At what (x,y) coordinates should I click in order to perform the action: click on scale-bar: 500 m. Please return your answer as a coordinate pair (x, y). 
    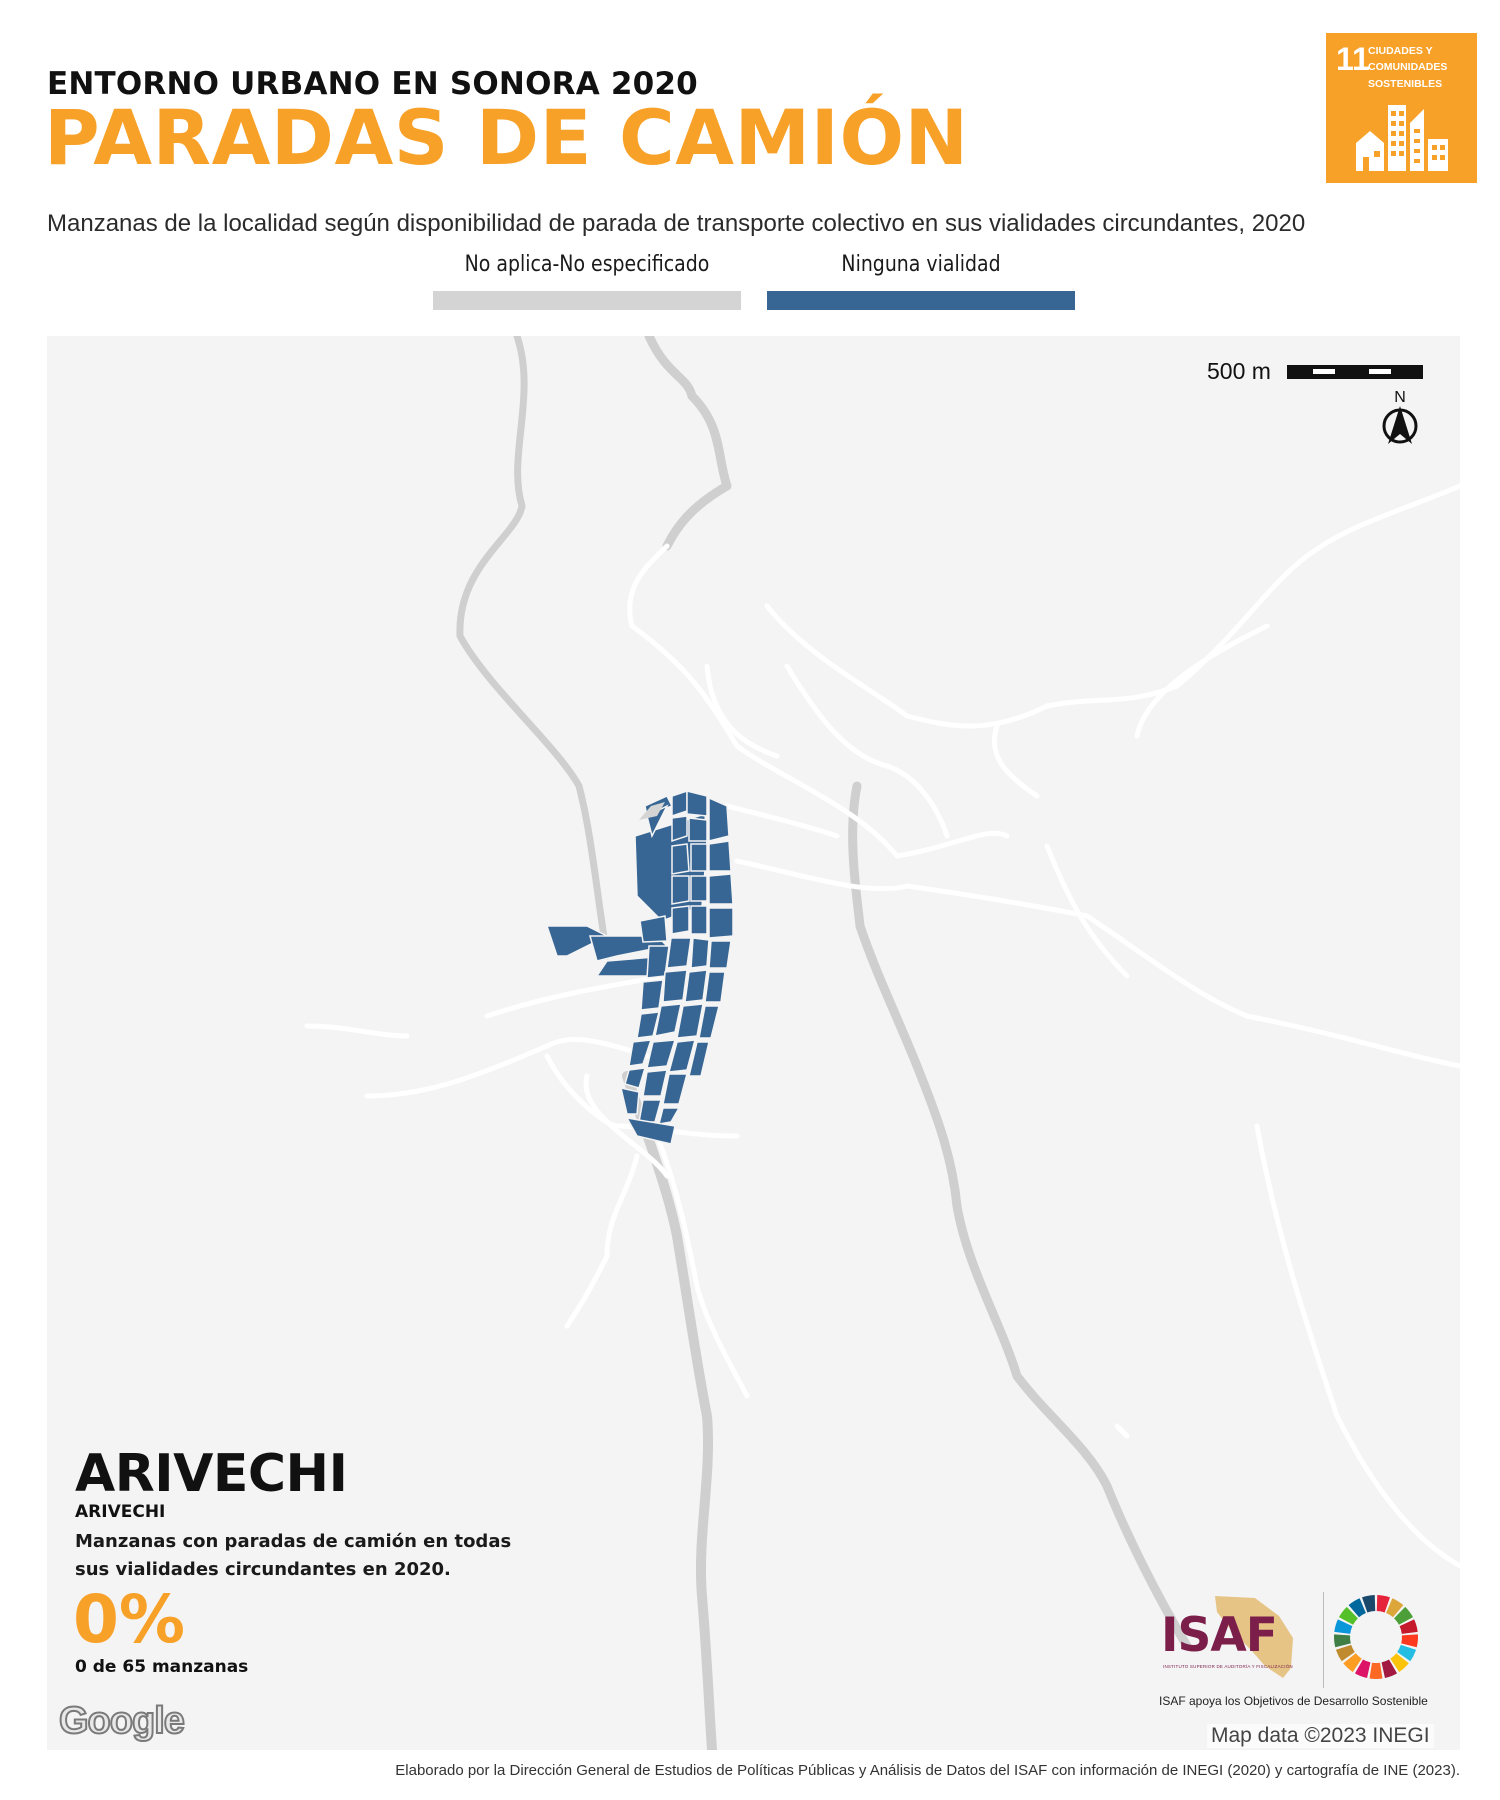
    Looking at the image, I should click on (1315, 371).